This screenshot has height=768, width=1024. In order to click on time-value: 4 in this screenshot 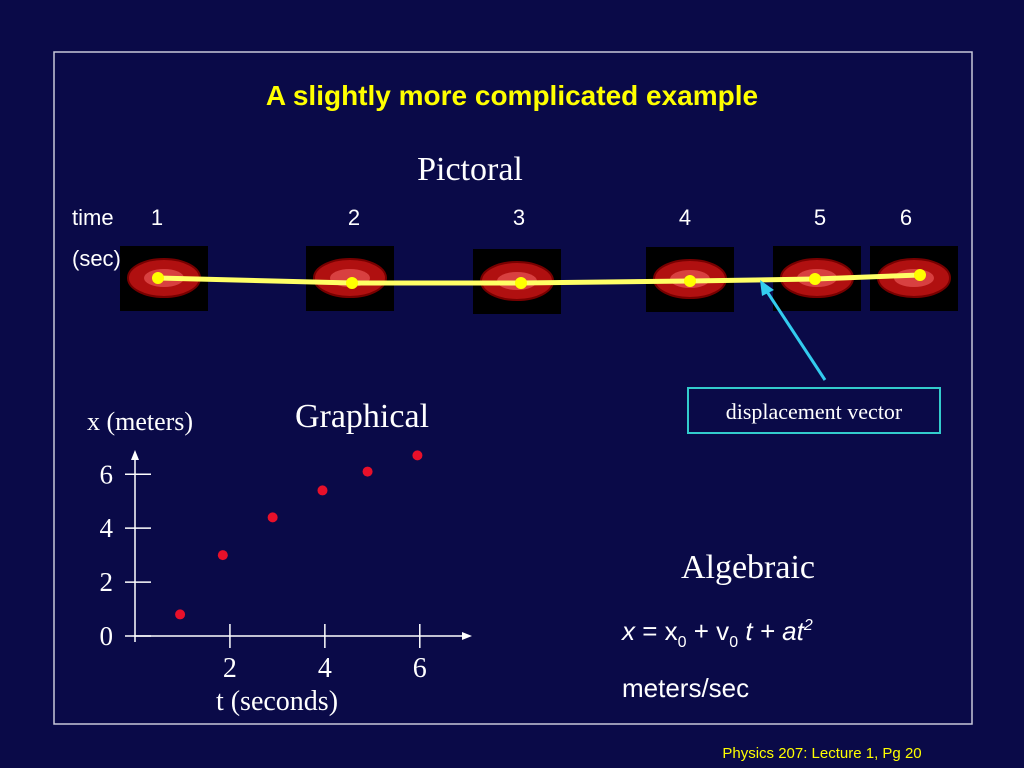, I will do `click(685, 217)`.